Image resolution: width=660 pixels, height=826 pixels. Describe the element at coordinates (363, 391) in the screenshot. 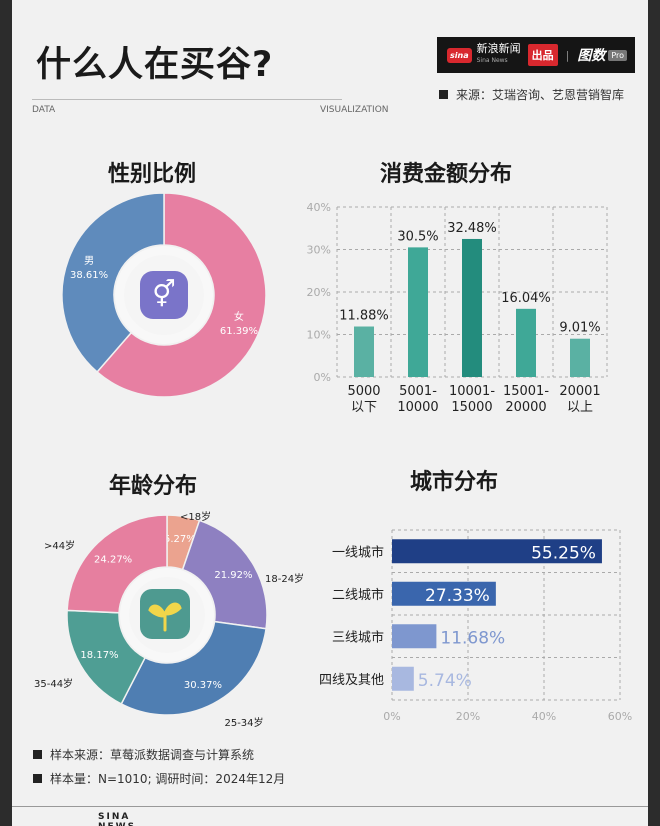

I see `x-tick-label: 5000` at that location.